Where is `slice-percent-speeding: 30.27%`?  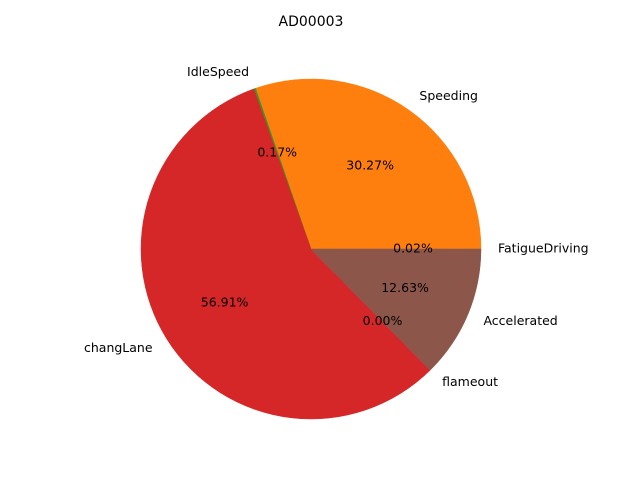
slice-percent-speeding: 30.27% is located at coordinates (370, 164).